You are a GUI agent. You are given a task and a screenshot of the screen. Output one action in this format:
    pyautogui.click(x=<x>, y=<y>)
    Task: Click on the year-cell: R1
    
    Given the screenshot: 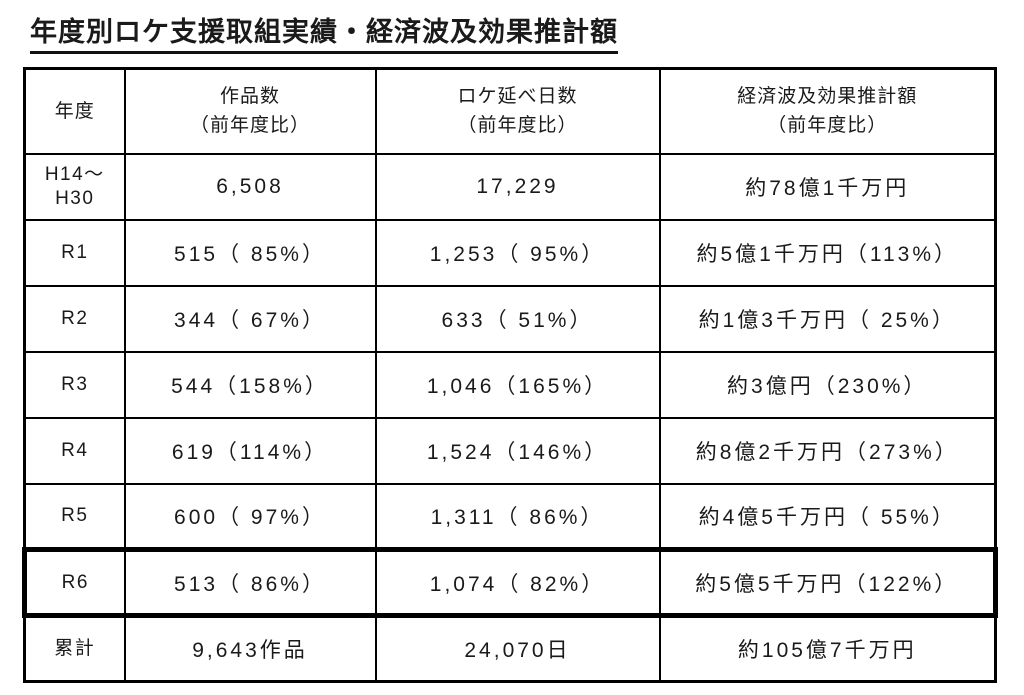 What is the action you would take?
    pyautogui.click(x=74, y=252)
    